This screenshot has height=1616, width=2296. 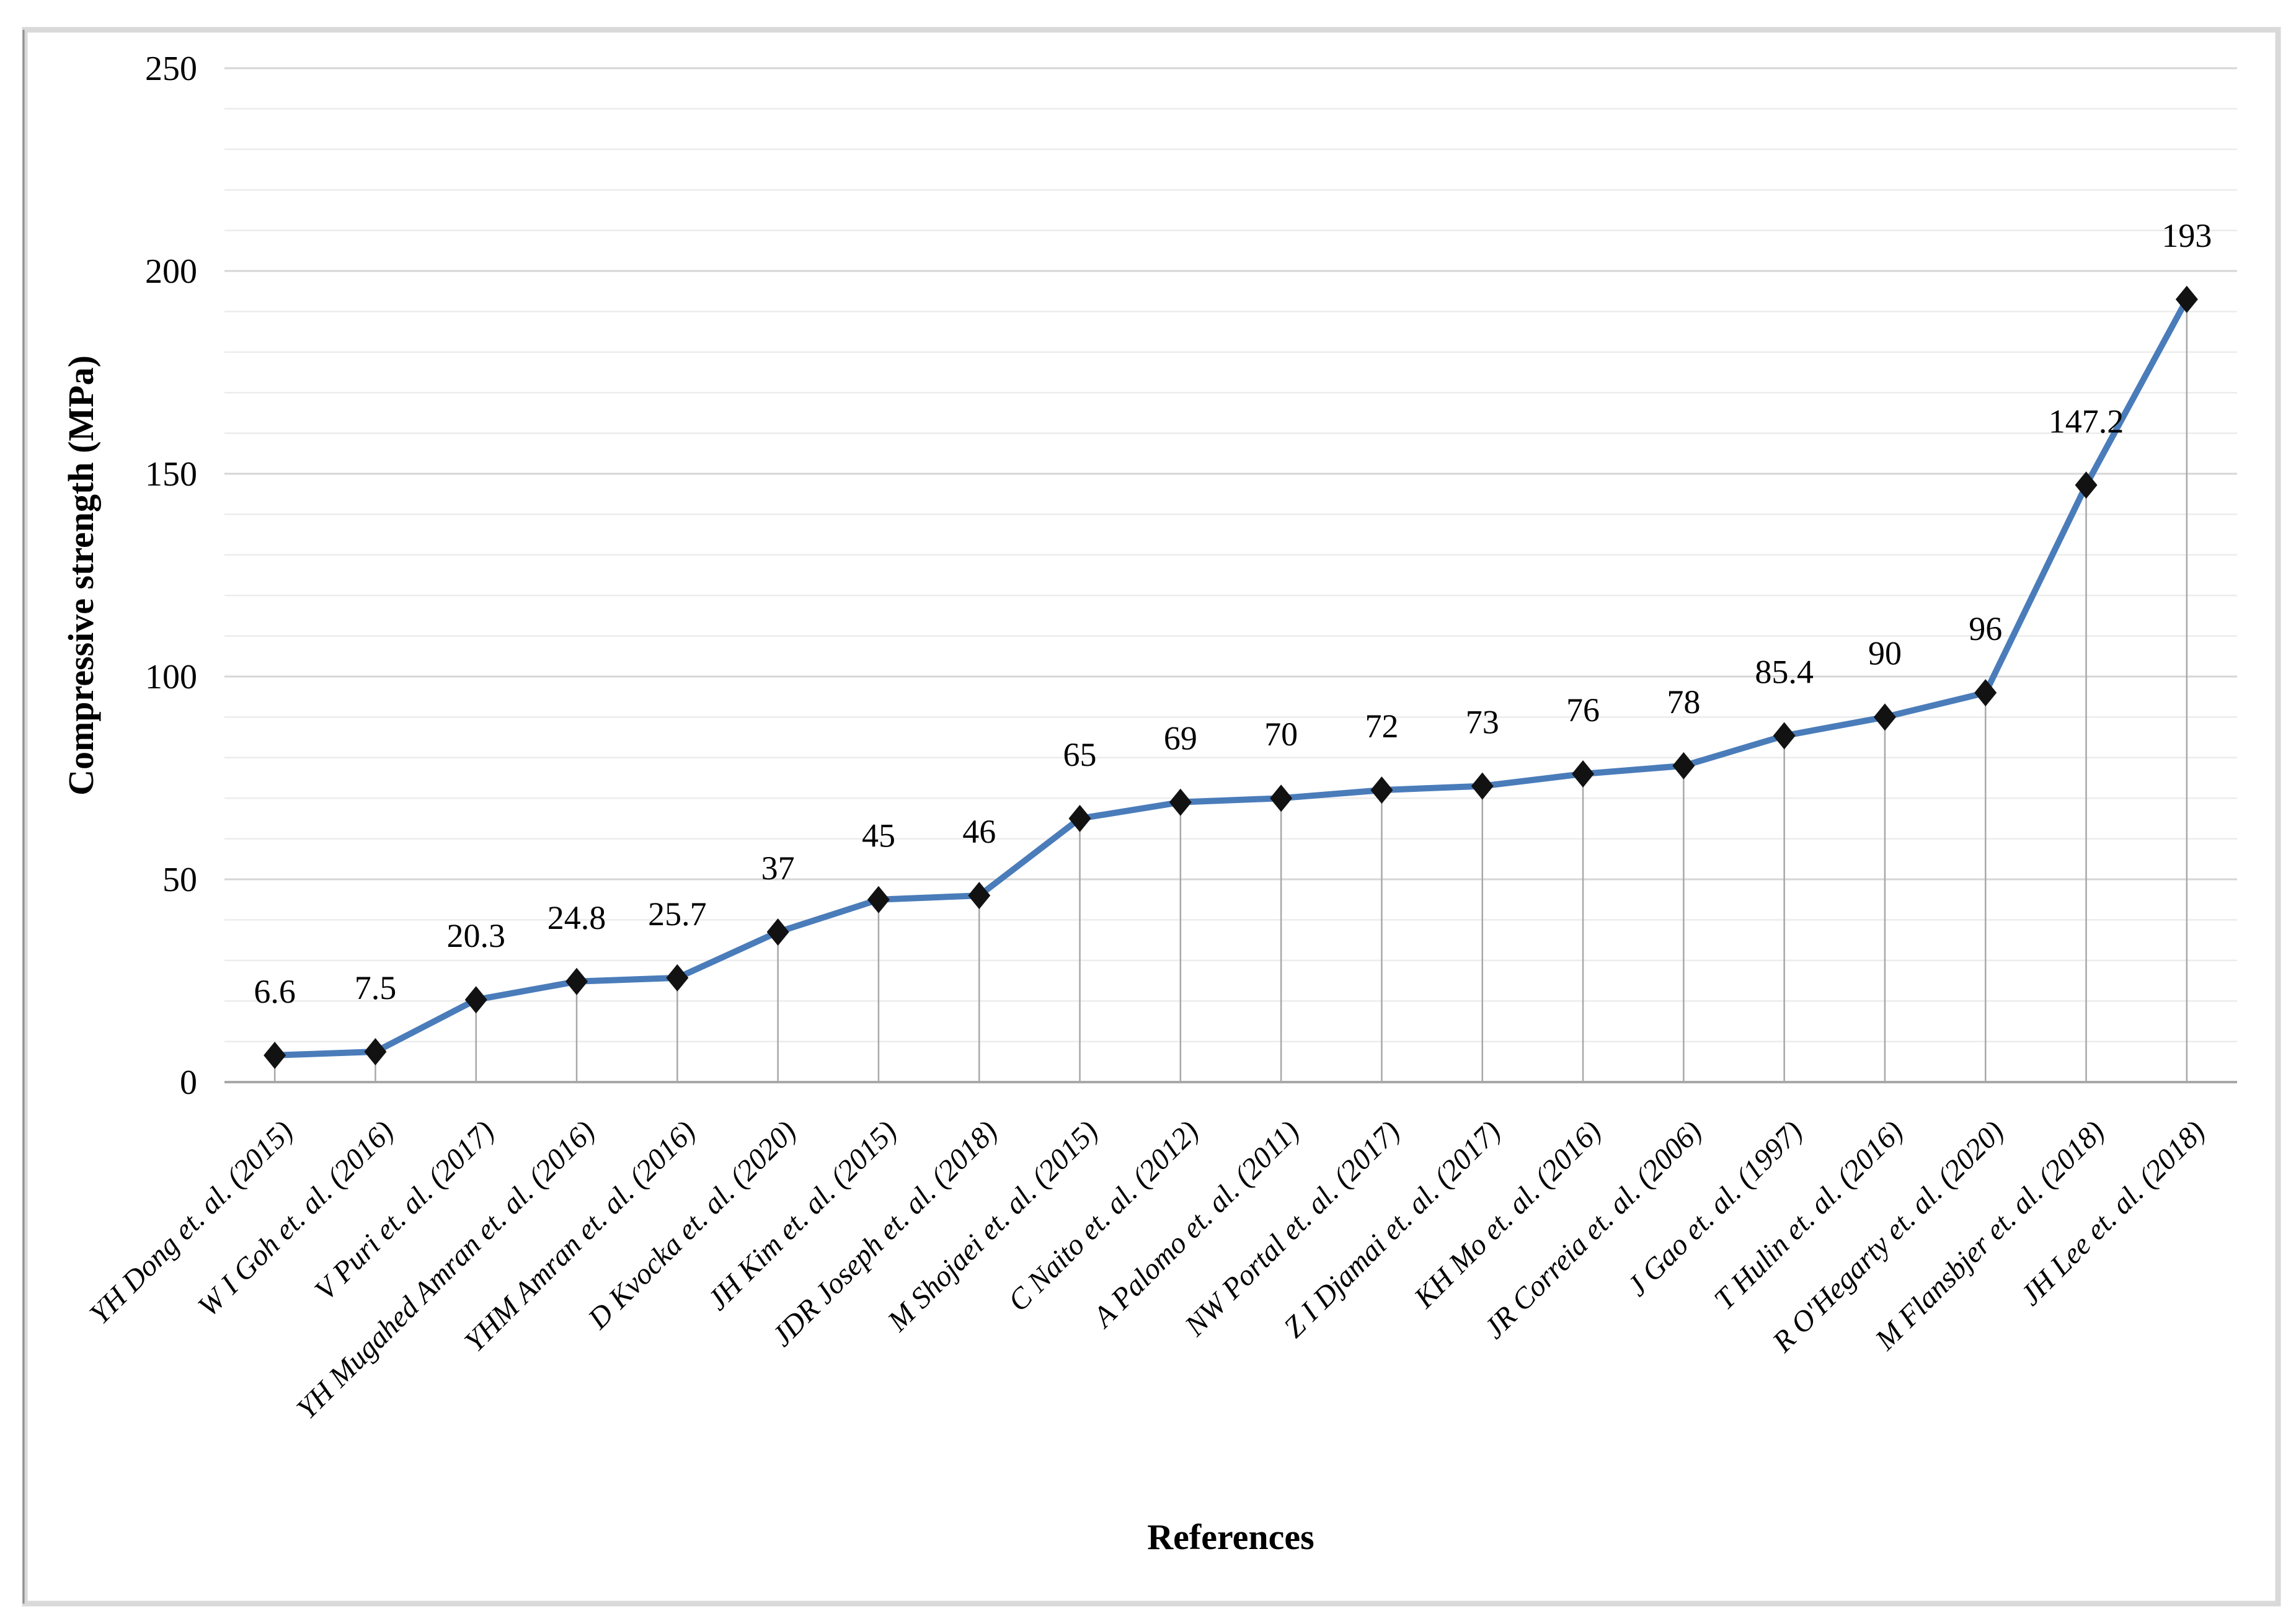 I want to click on data-label: 46, so click(x=979, y=831).